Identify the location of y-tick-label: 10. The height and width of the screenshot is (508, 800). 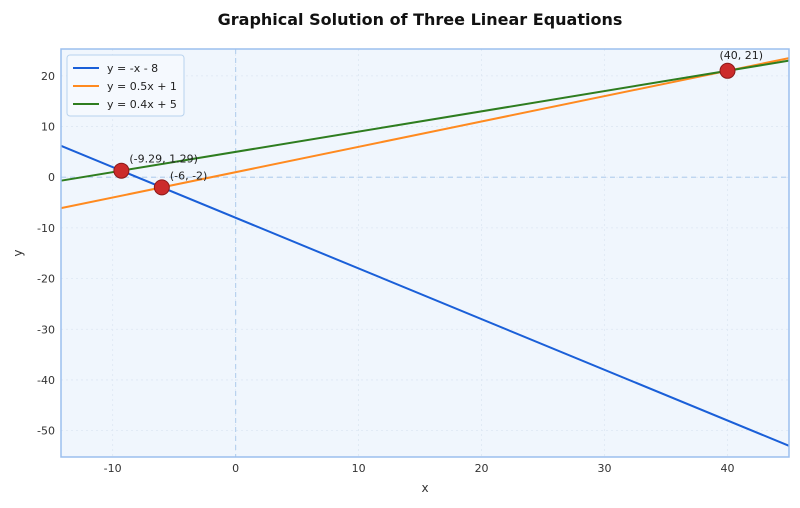
(48, 127).